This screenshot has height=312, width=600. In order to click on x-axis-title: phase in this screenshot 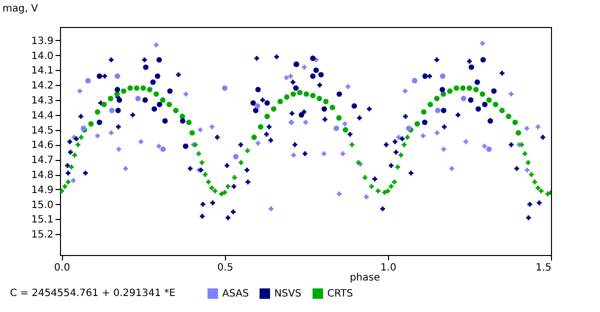, I will do `click(365, 278)`.